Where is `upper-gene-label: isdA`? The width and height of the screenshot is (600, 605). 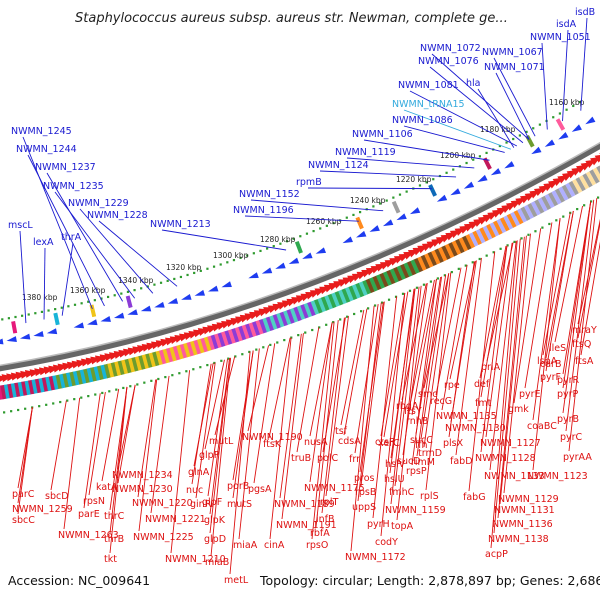
upper-gene-label: isdA is located at coordinates (566, 24).